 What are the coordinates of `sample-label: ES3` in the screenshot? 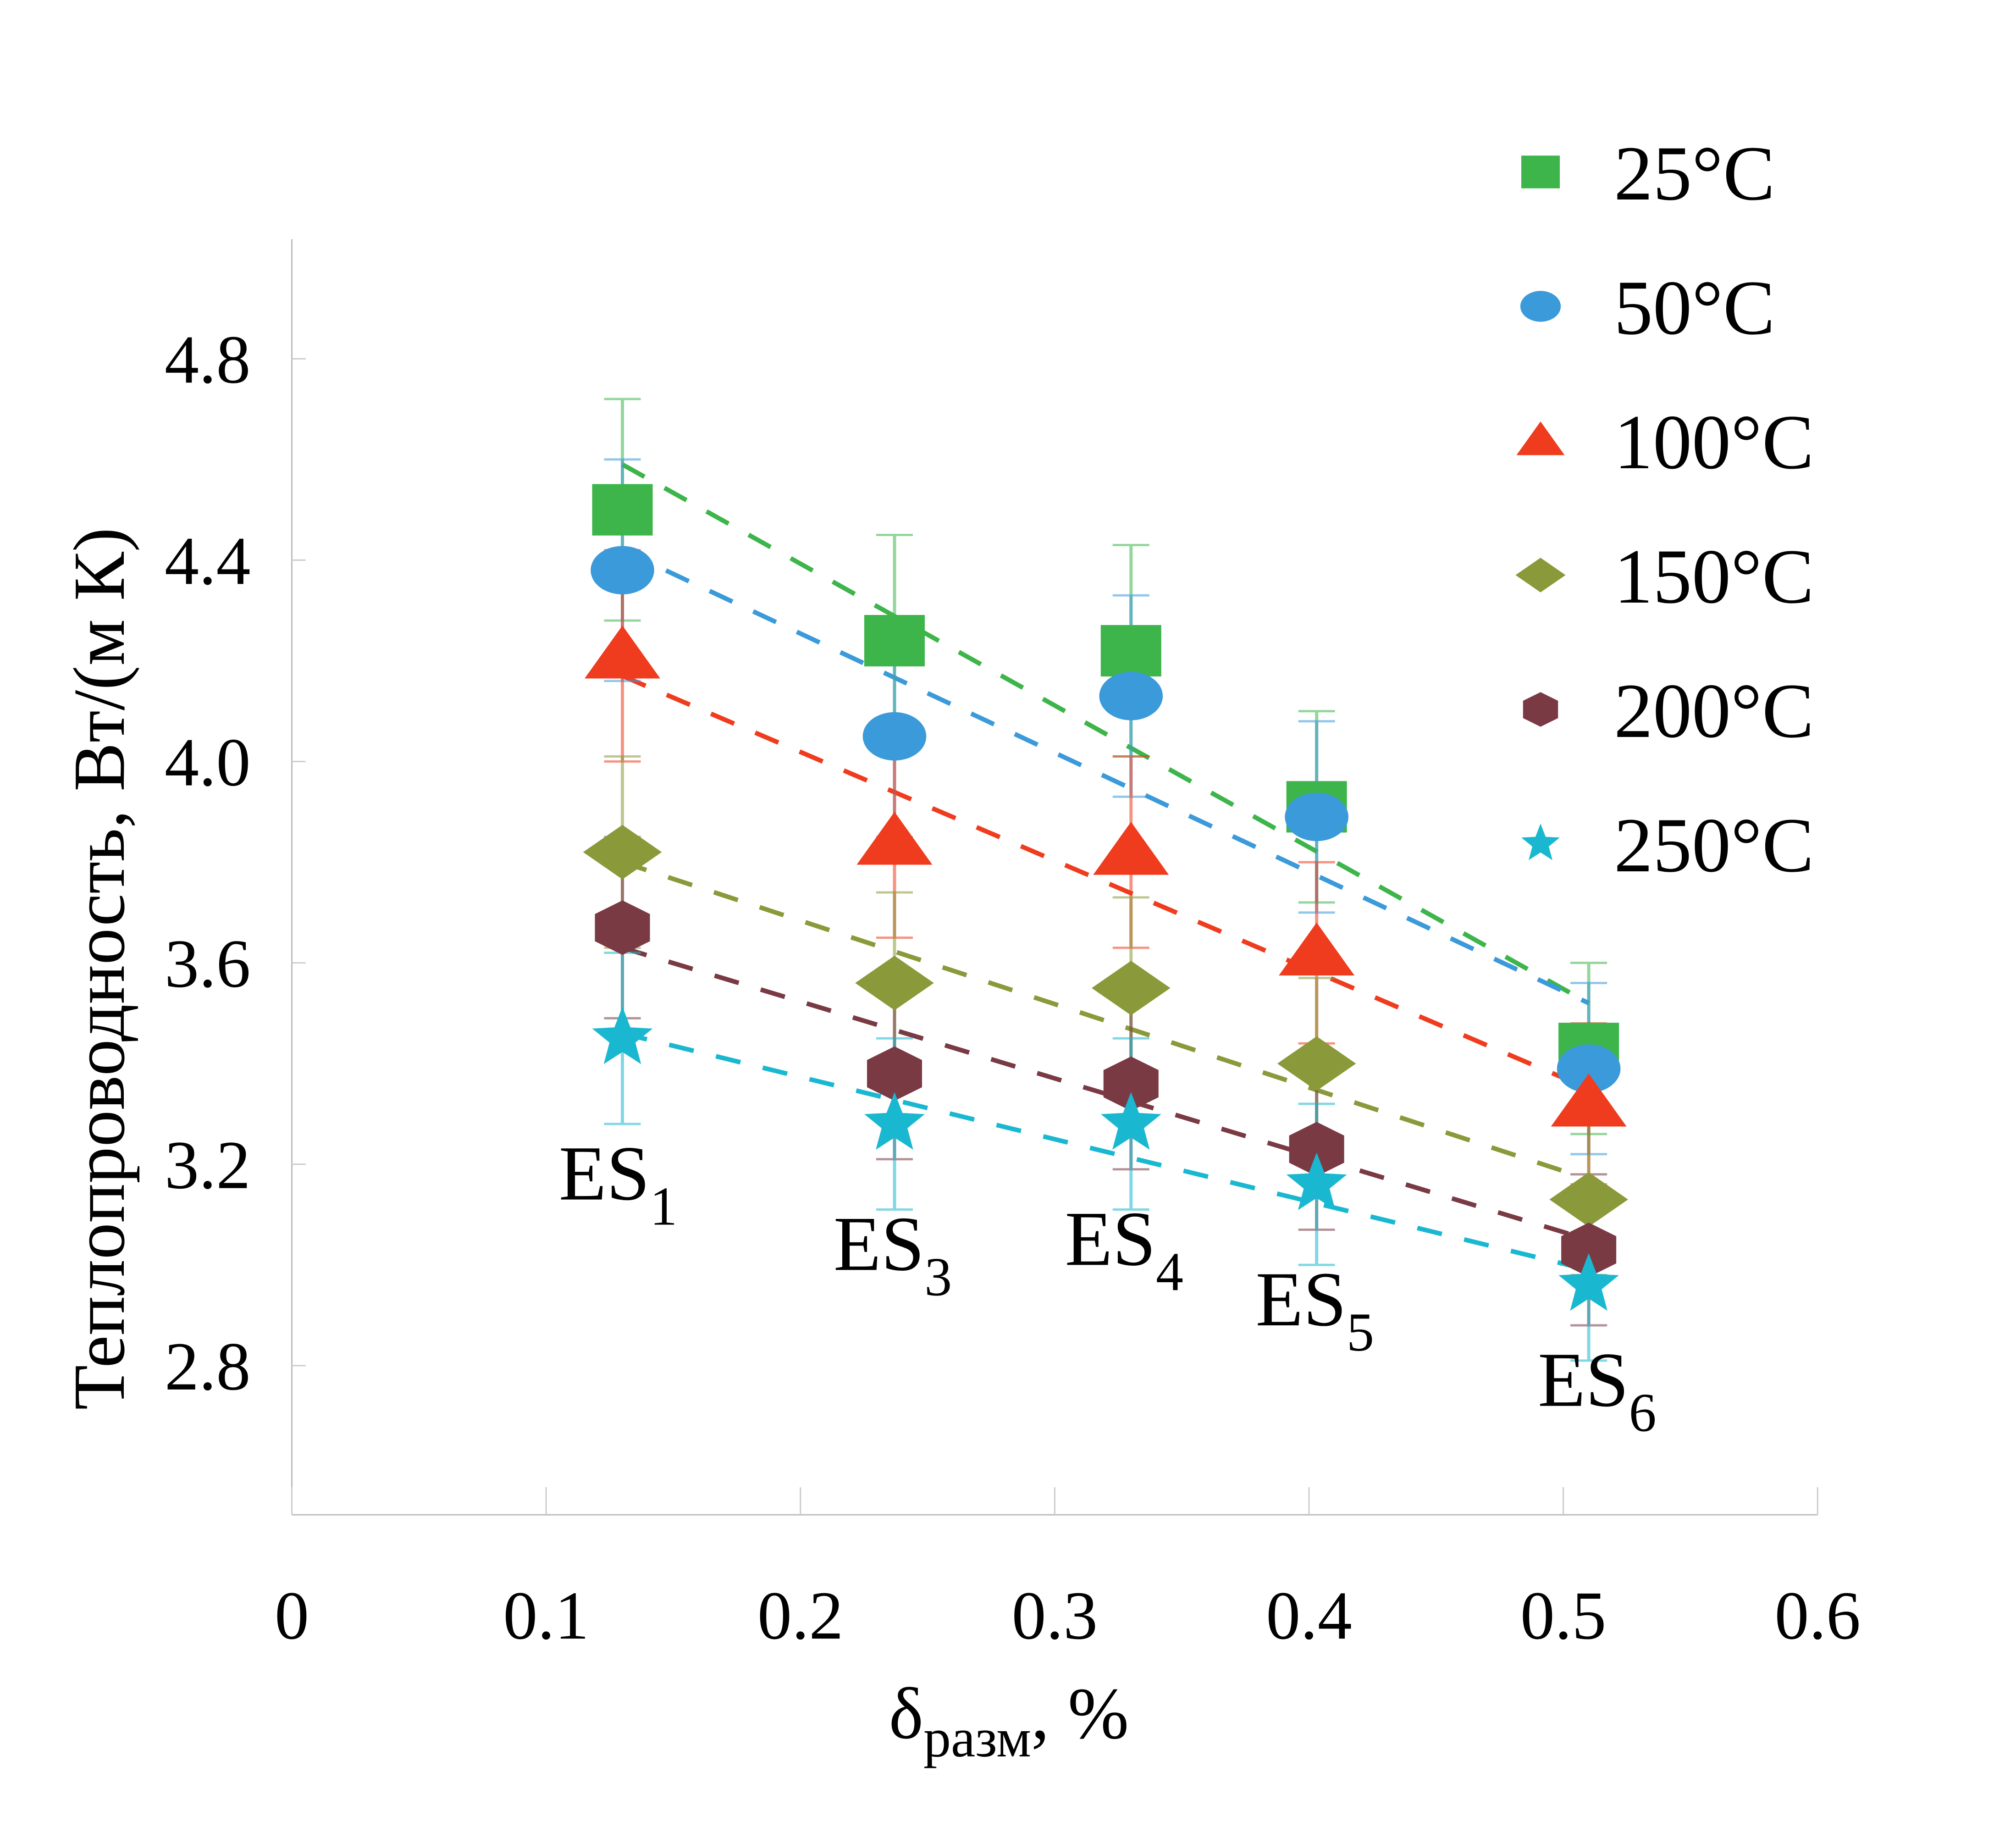 It's located at (893, 1254).